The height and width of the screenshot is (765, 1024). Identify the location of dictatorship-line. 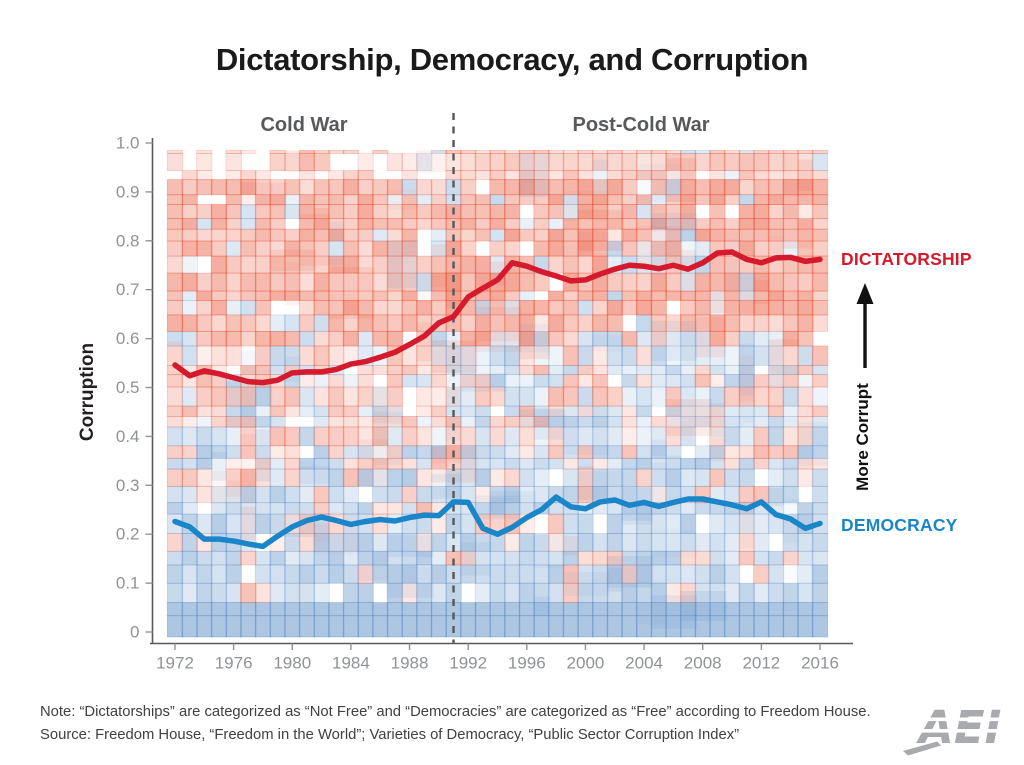
(497, 317).